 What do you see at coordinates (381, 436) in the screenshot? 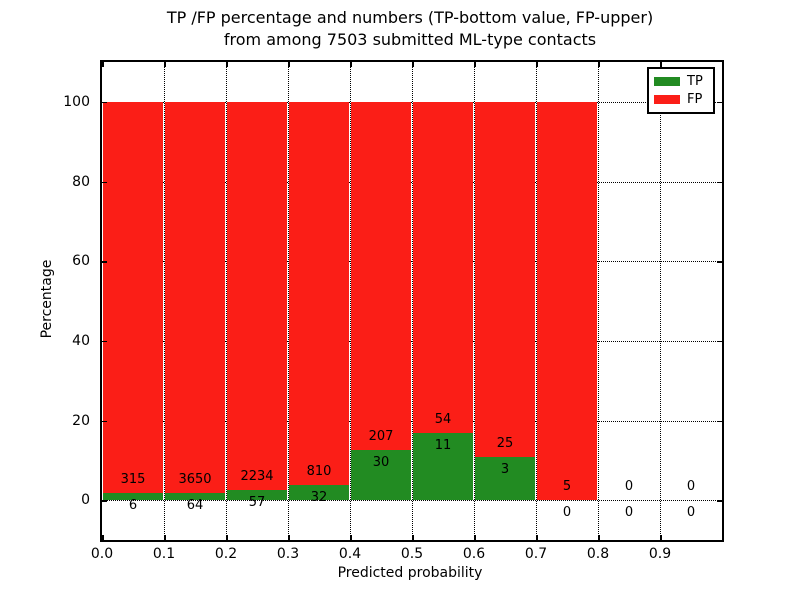
I see `fp-count-label: 207` at bounding box center [381, 436].